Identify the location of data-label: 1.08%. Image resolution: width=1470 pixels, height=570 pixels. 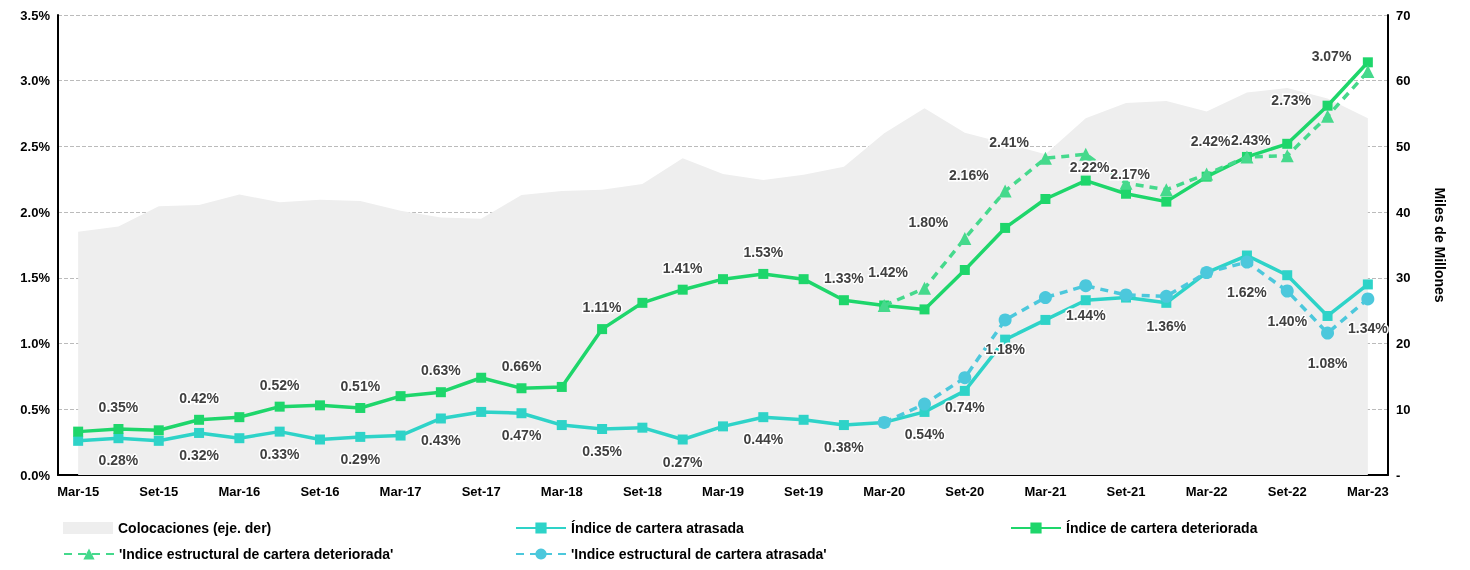
(1327, 362).